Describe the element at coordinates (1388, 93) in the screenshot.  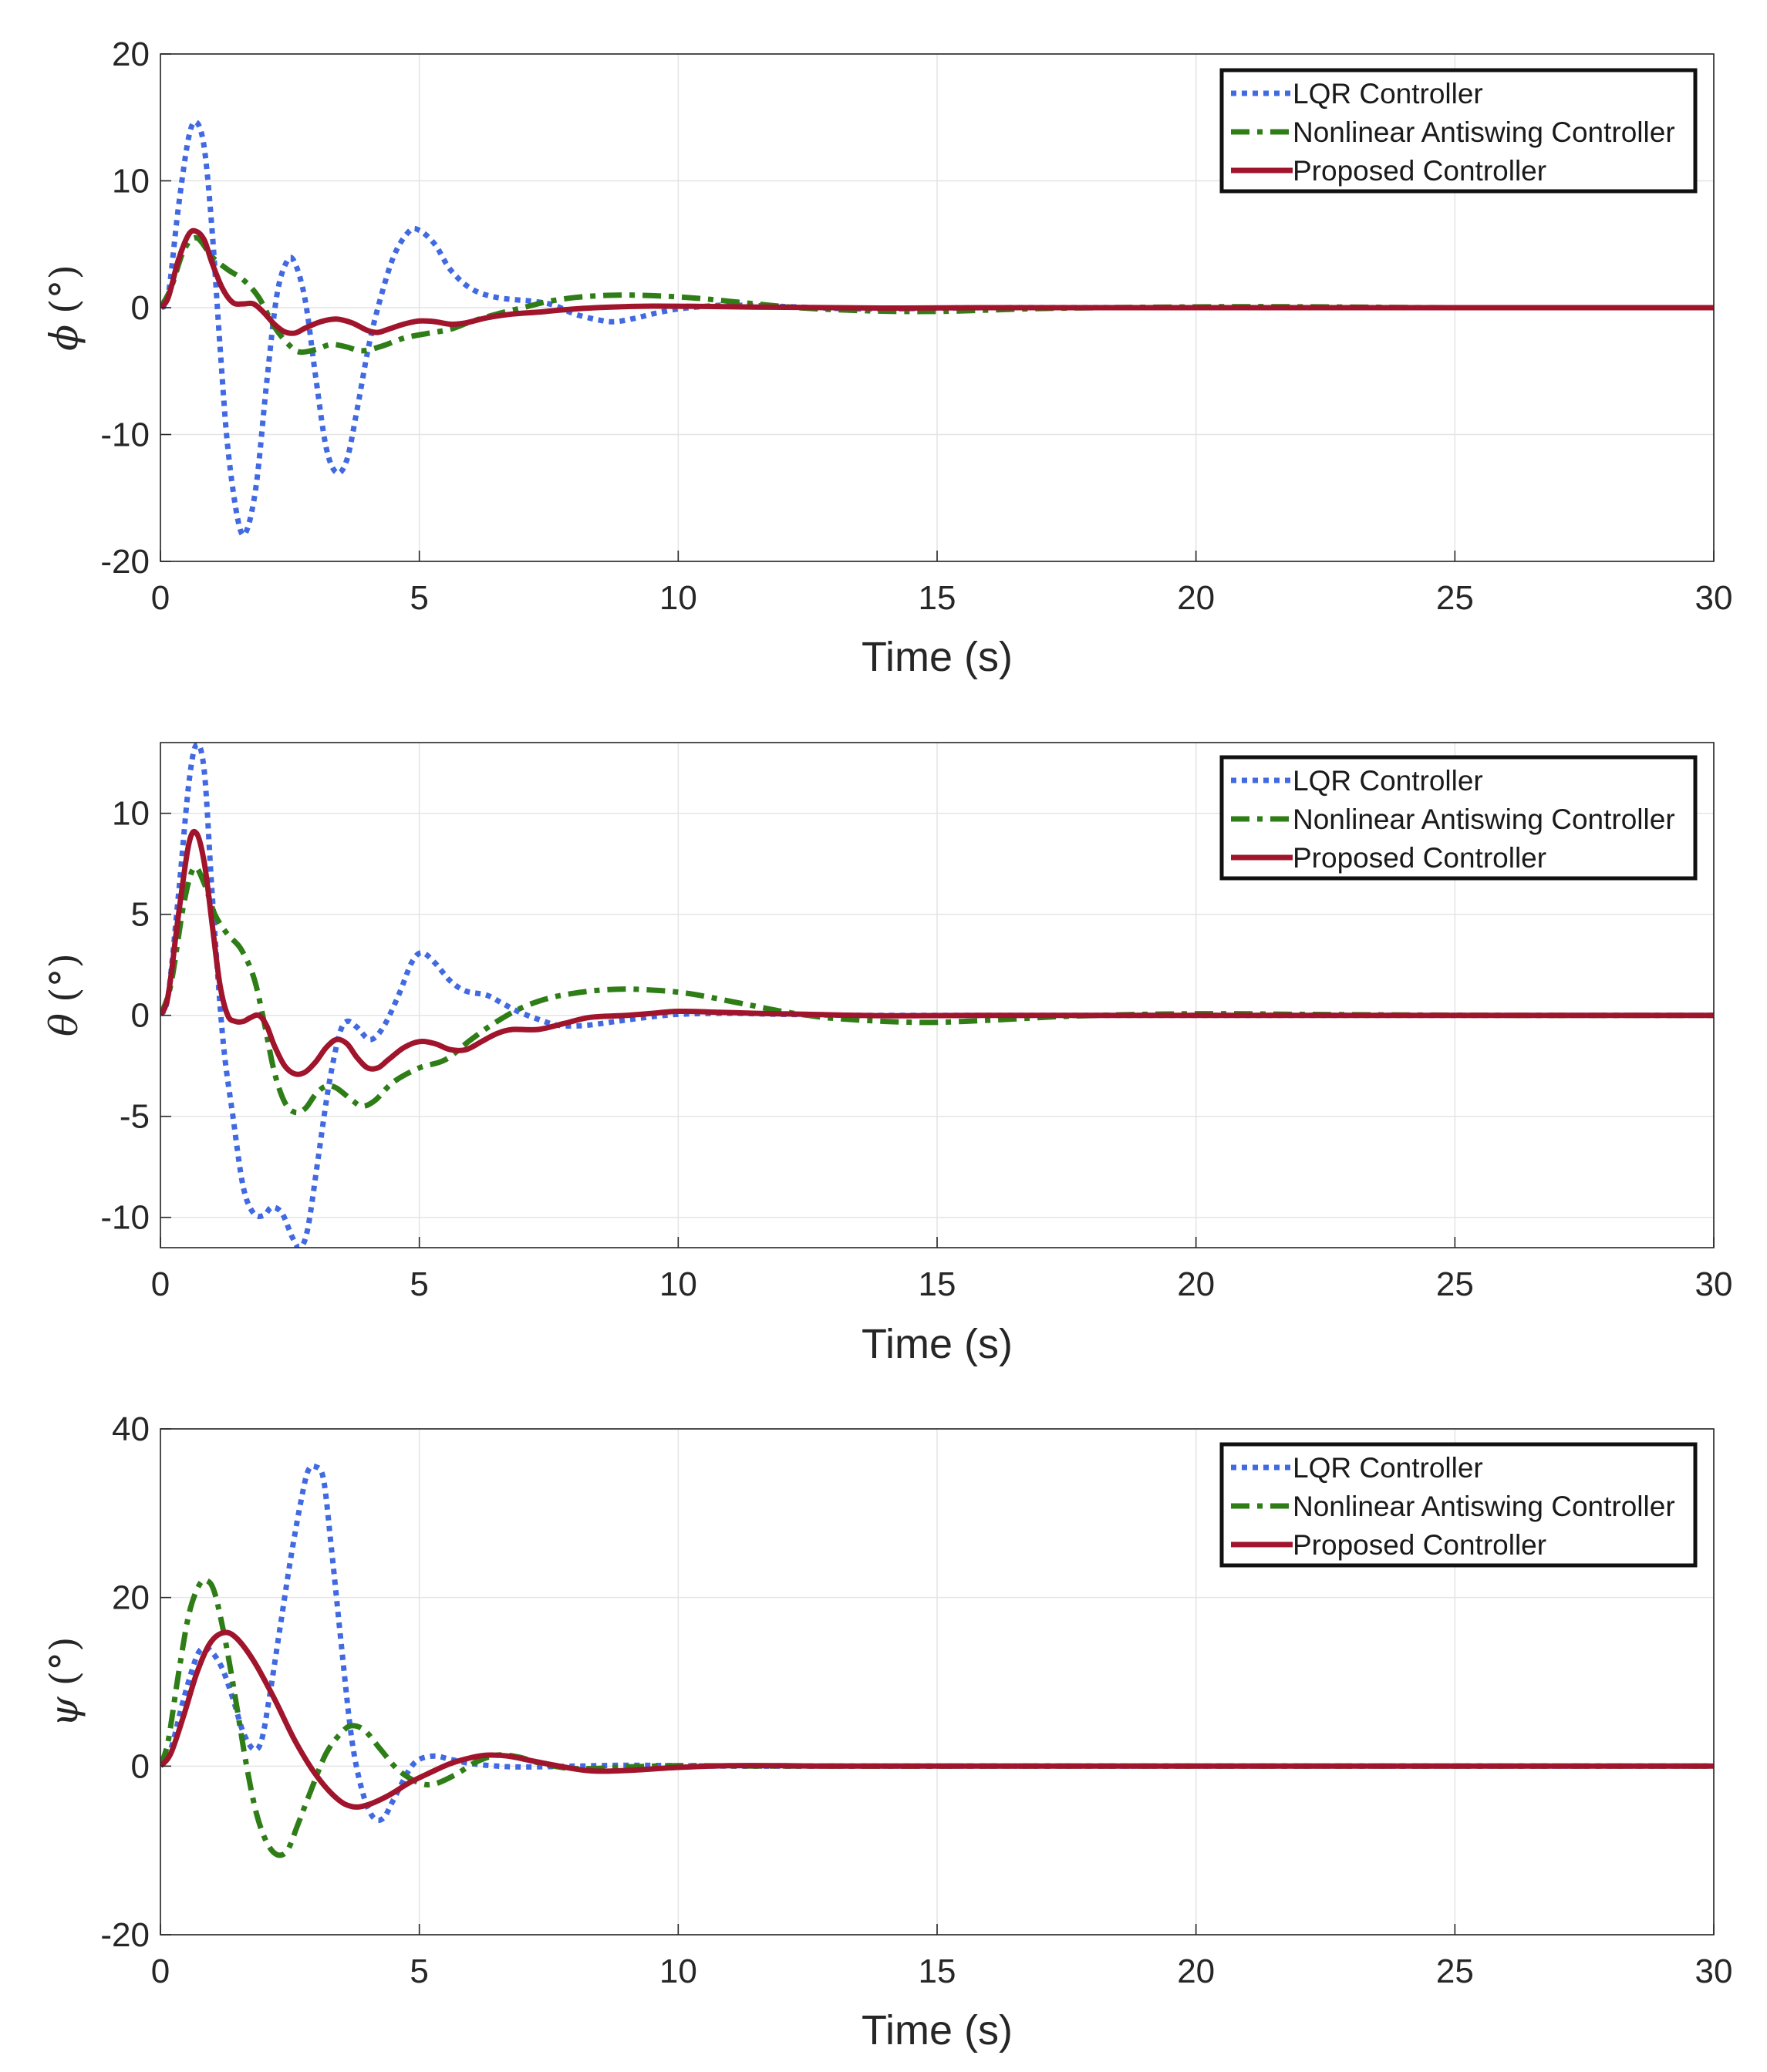
I see `phi-legend-label-lqr: LQR Controller` at that location.